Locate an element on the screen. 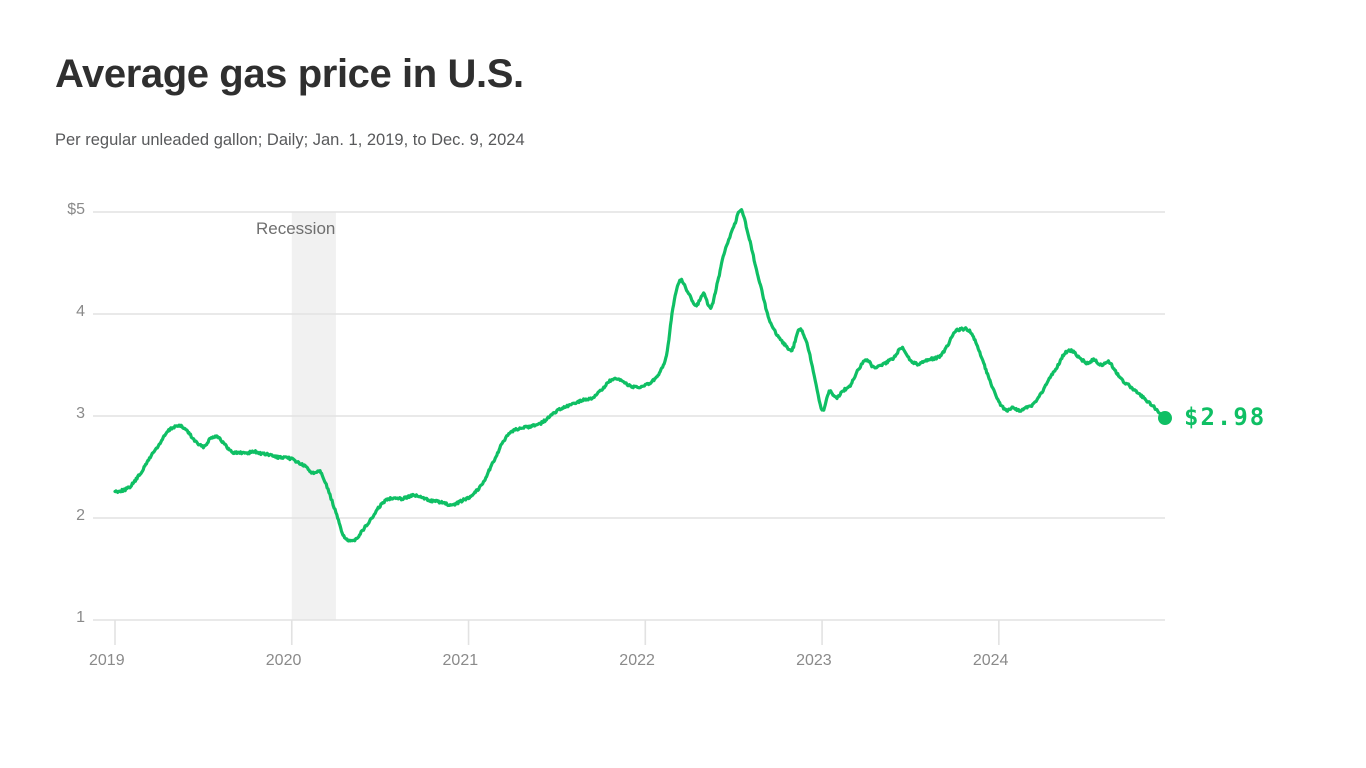  x-axis-tick-label: 2023 is located at coordinates (814, 660).